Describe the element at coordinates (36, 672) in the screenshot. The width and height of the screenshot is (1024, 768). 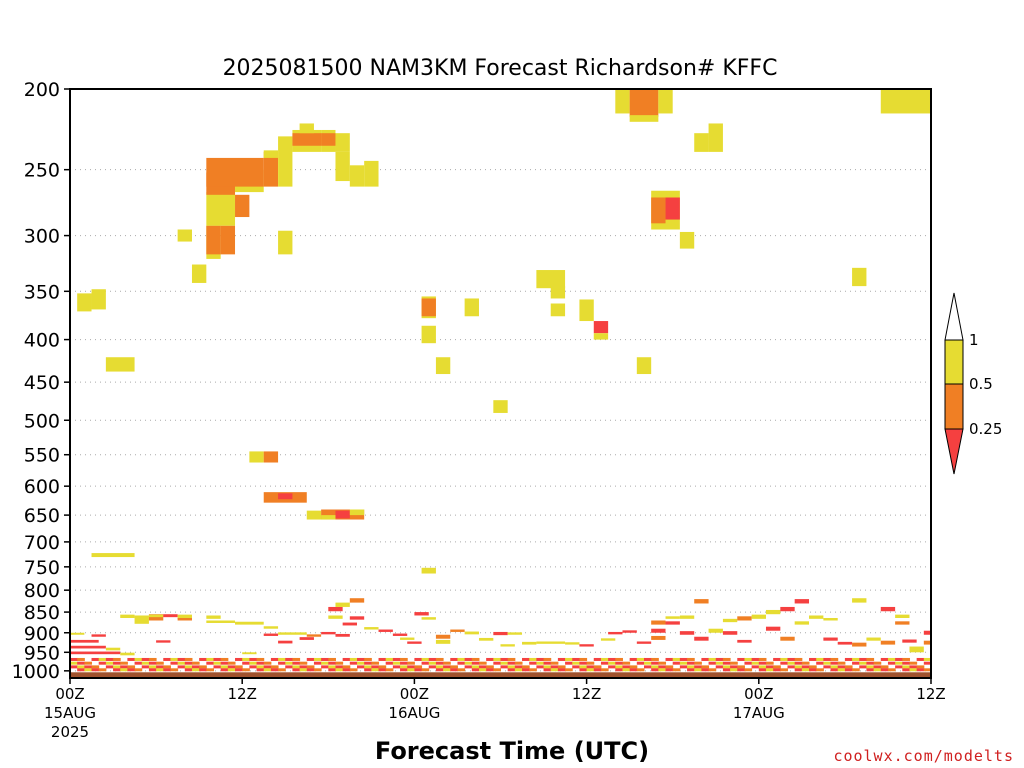
I see `y-tick-label: 1000` at that location.